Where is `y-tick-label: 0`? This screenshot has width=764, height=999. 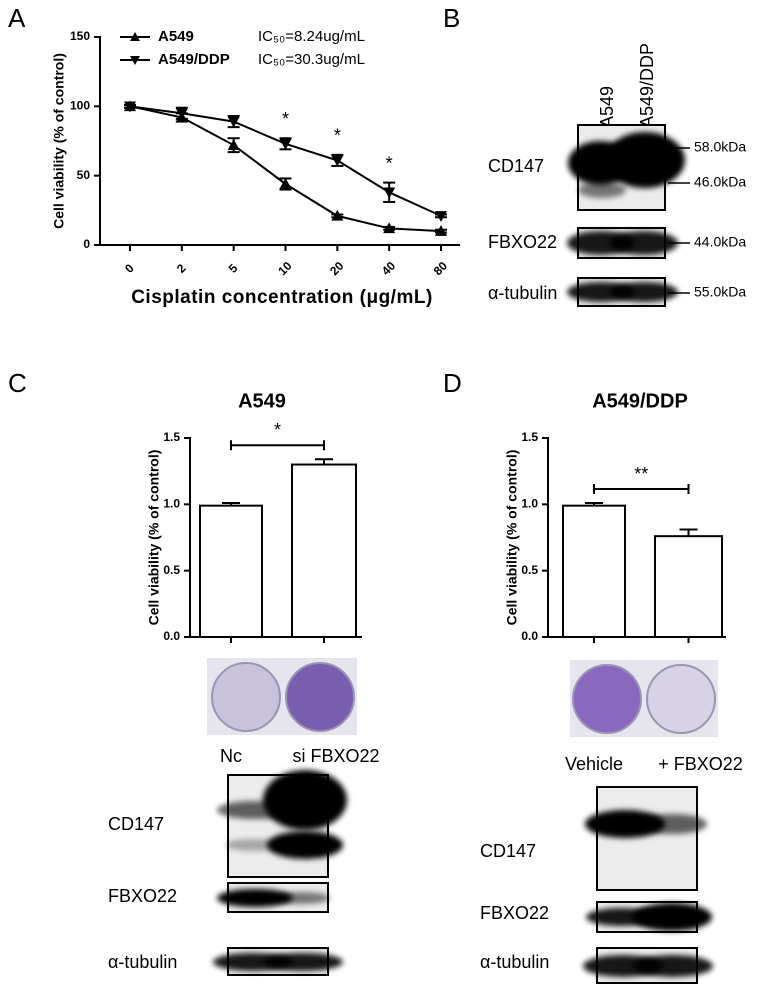 y-tick-label: 0 is located at coordinates (86, 244).